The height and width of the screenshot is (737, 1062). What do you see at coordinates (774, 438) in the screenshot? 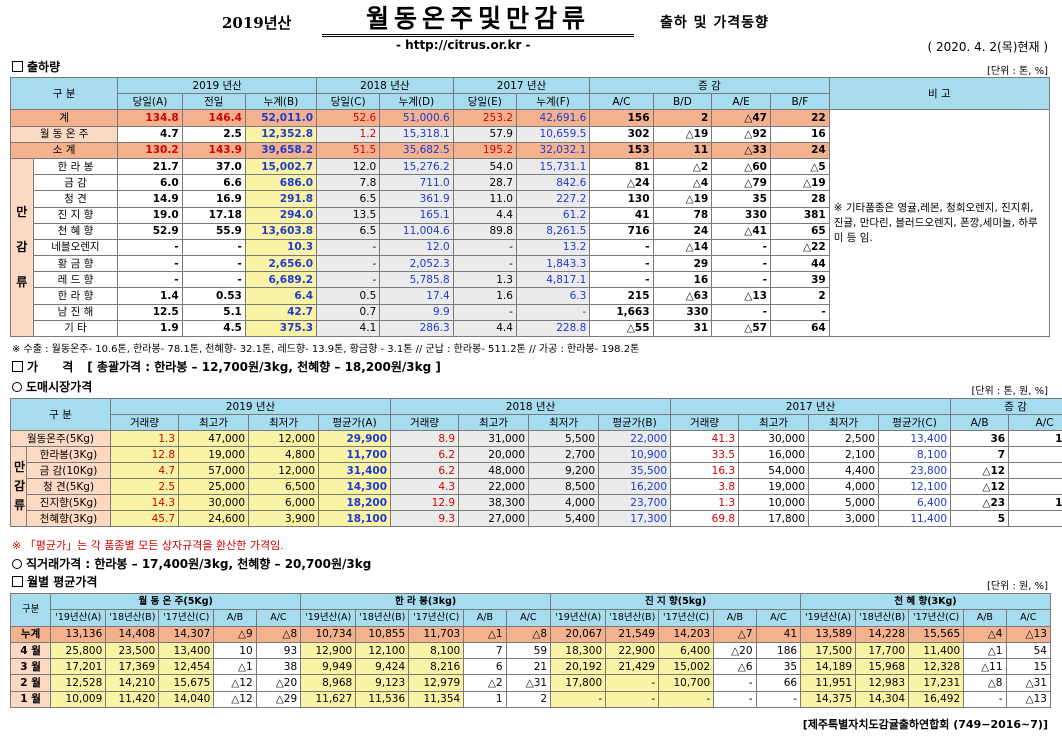
I see `data-cell: 30,000` at bounding box center [774, 438].